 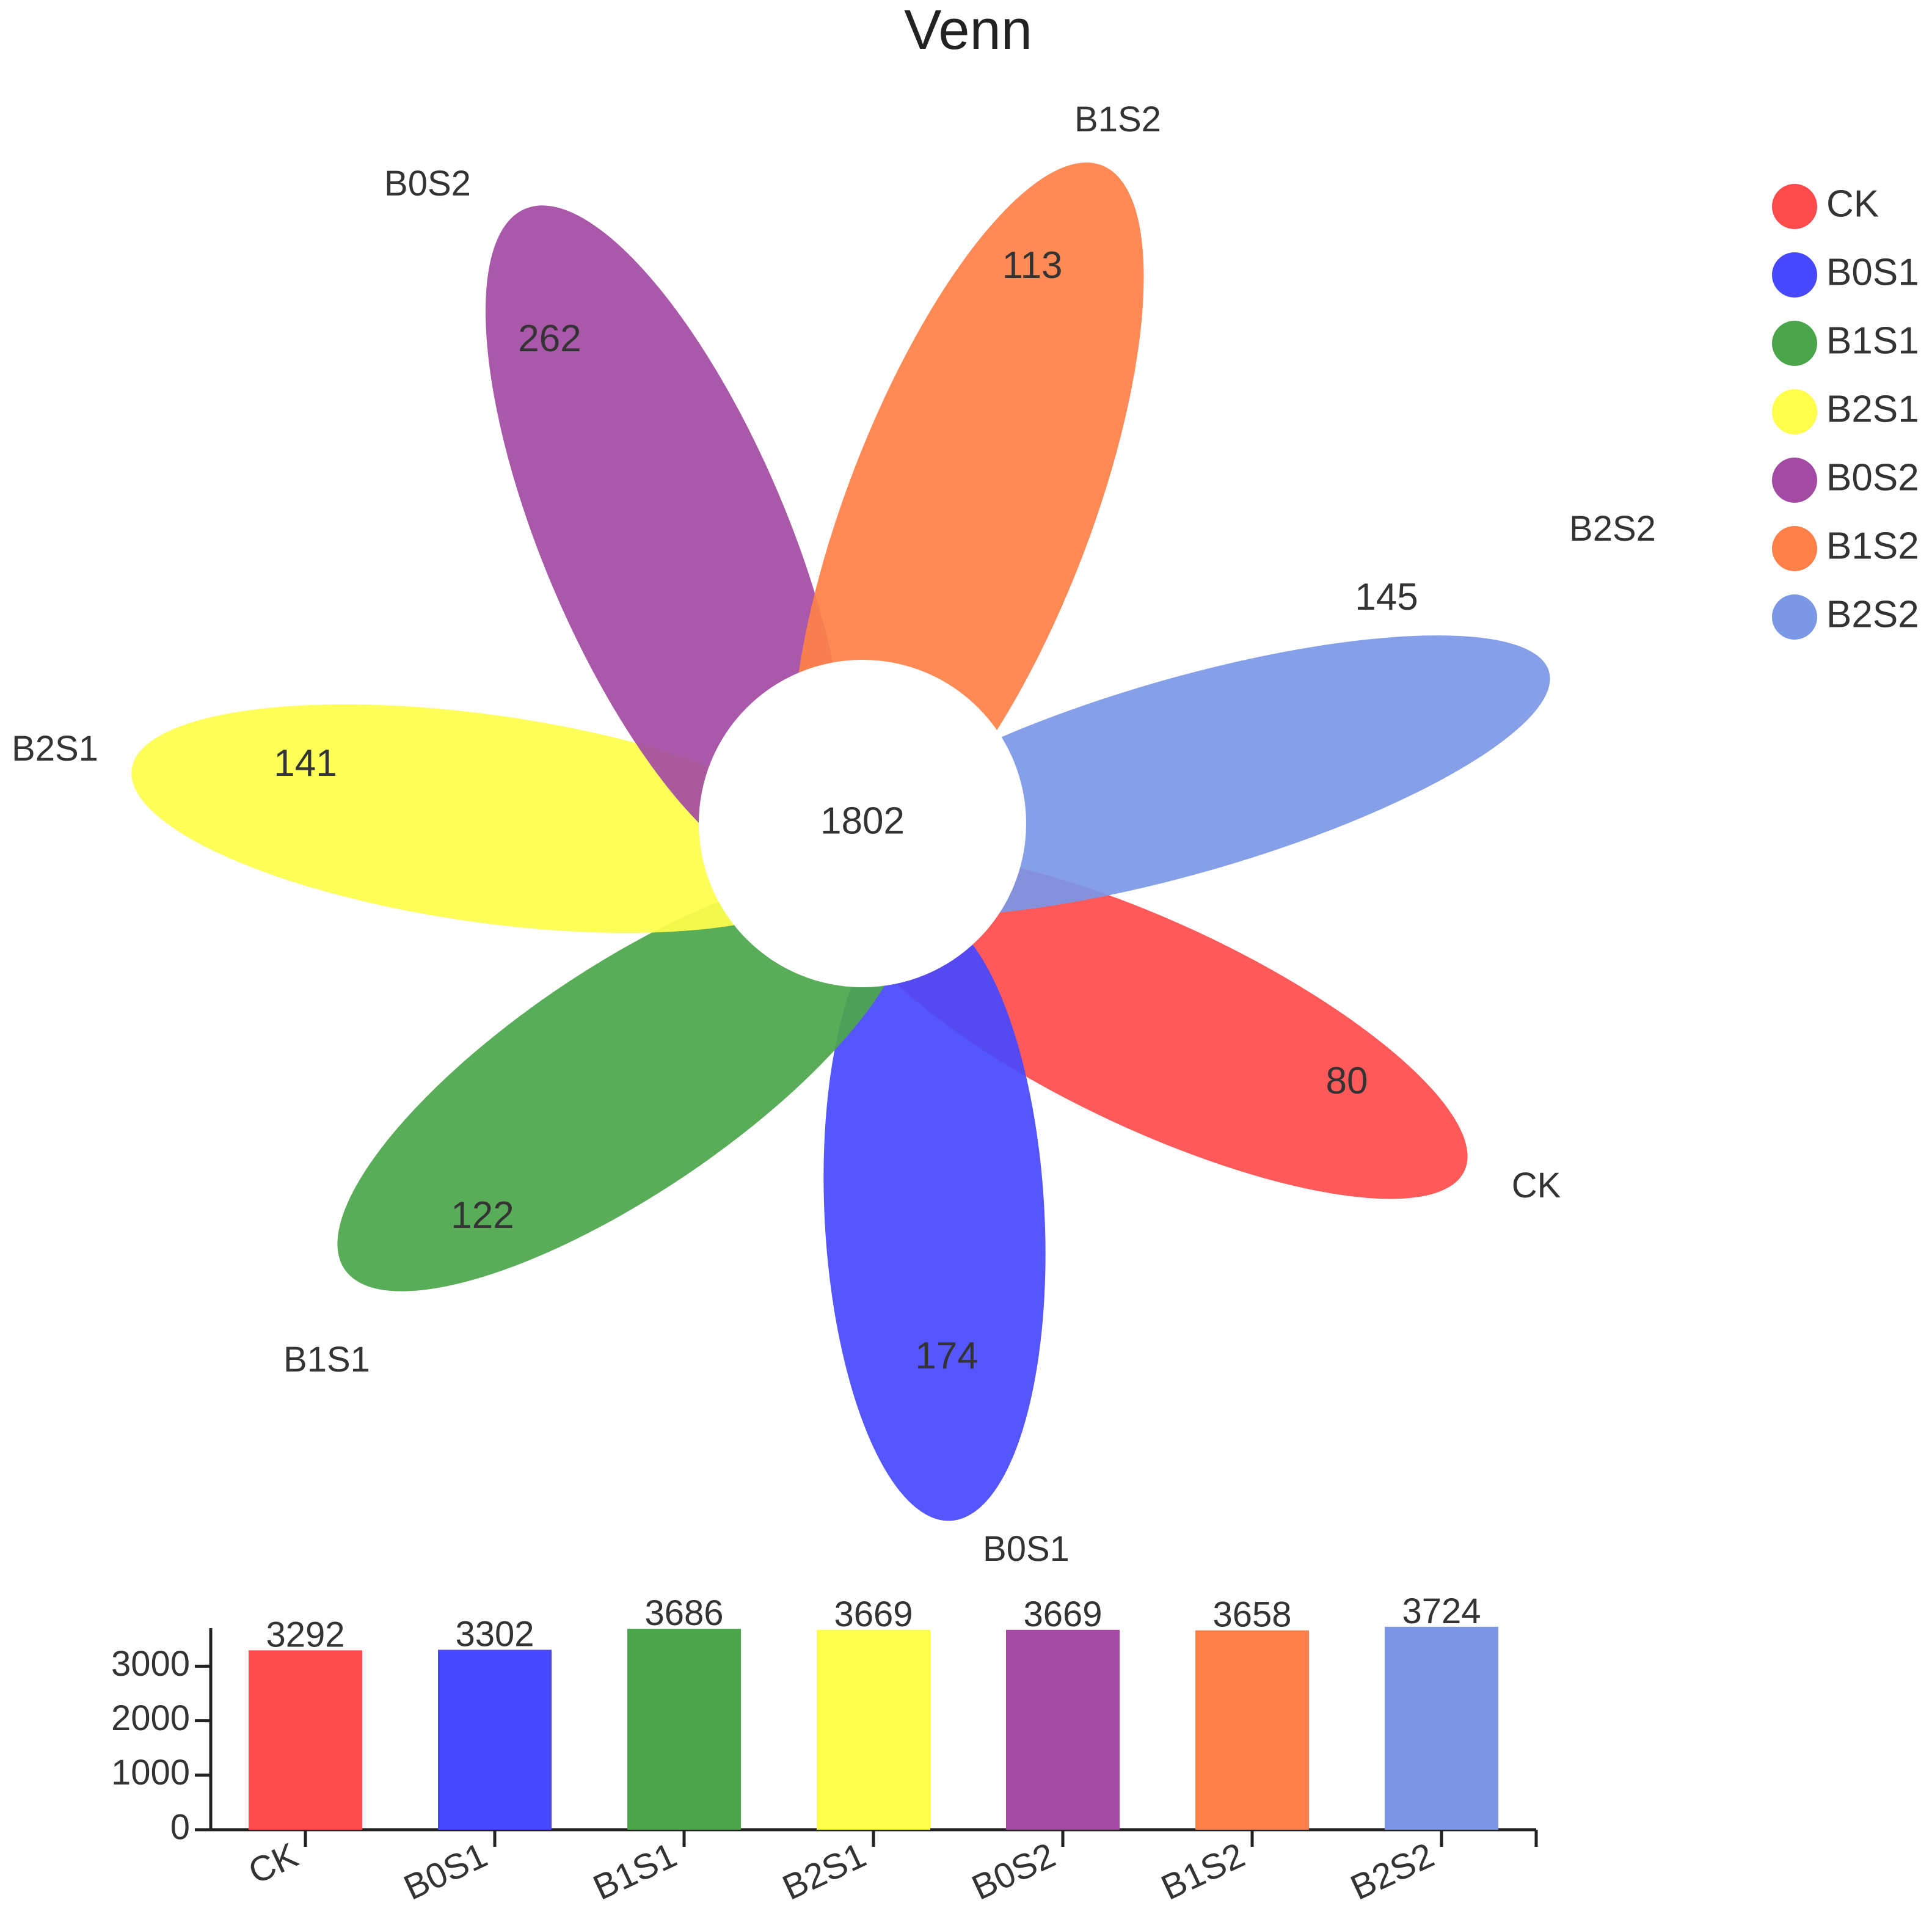 What do you see at coordinates (180, 1827) in the screenshot?
I see `y-tick-label-0: 0` at bounding box center [180, 1827].